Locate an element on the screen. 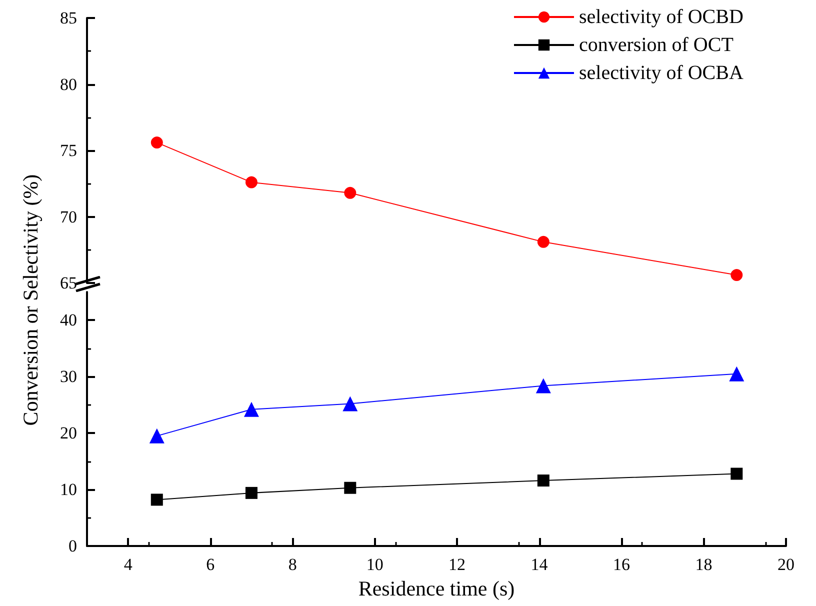 The height and width of the screenshot is (606, 816). legend-label: selectivity of OCBA is located at coordinates (661, 73).